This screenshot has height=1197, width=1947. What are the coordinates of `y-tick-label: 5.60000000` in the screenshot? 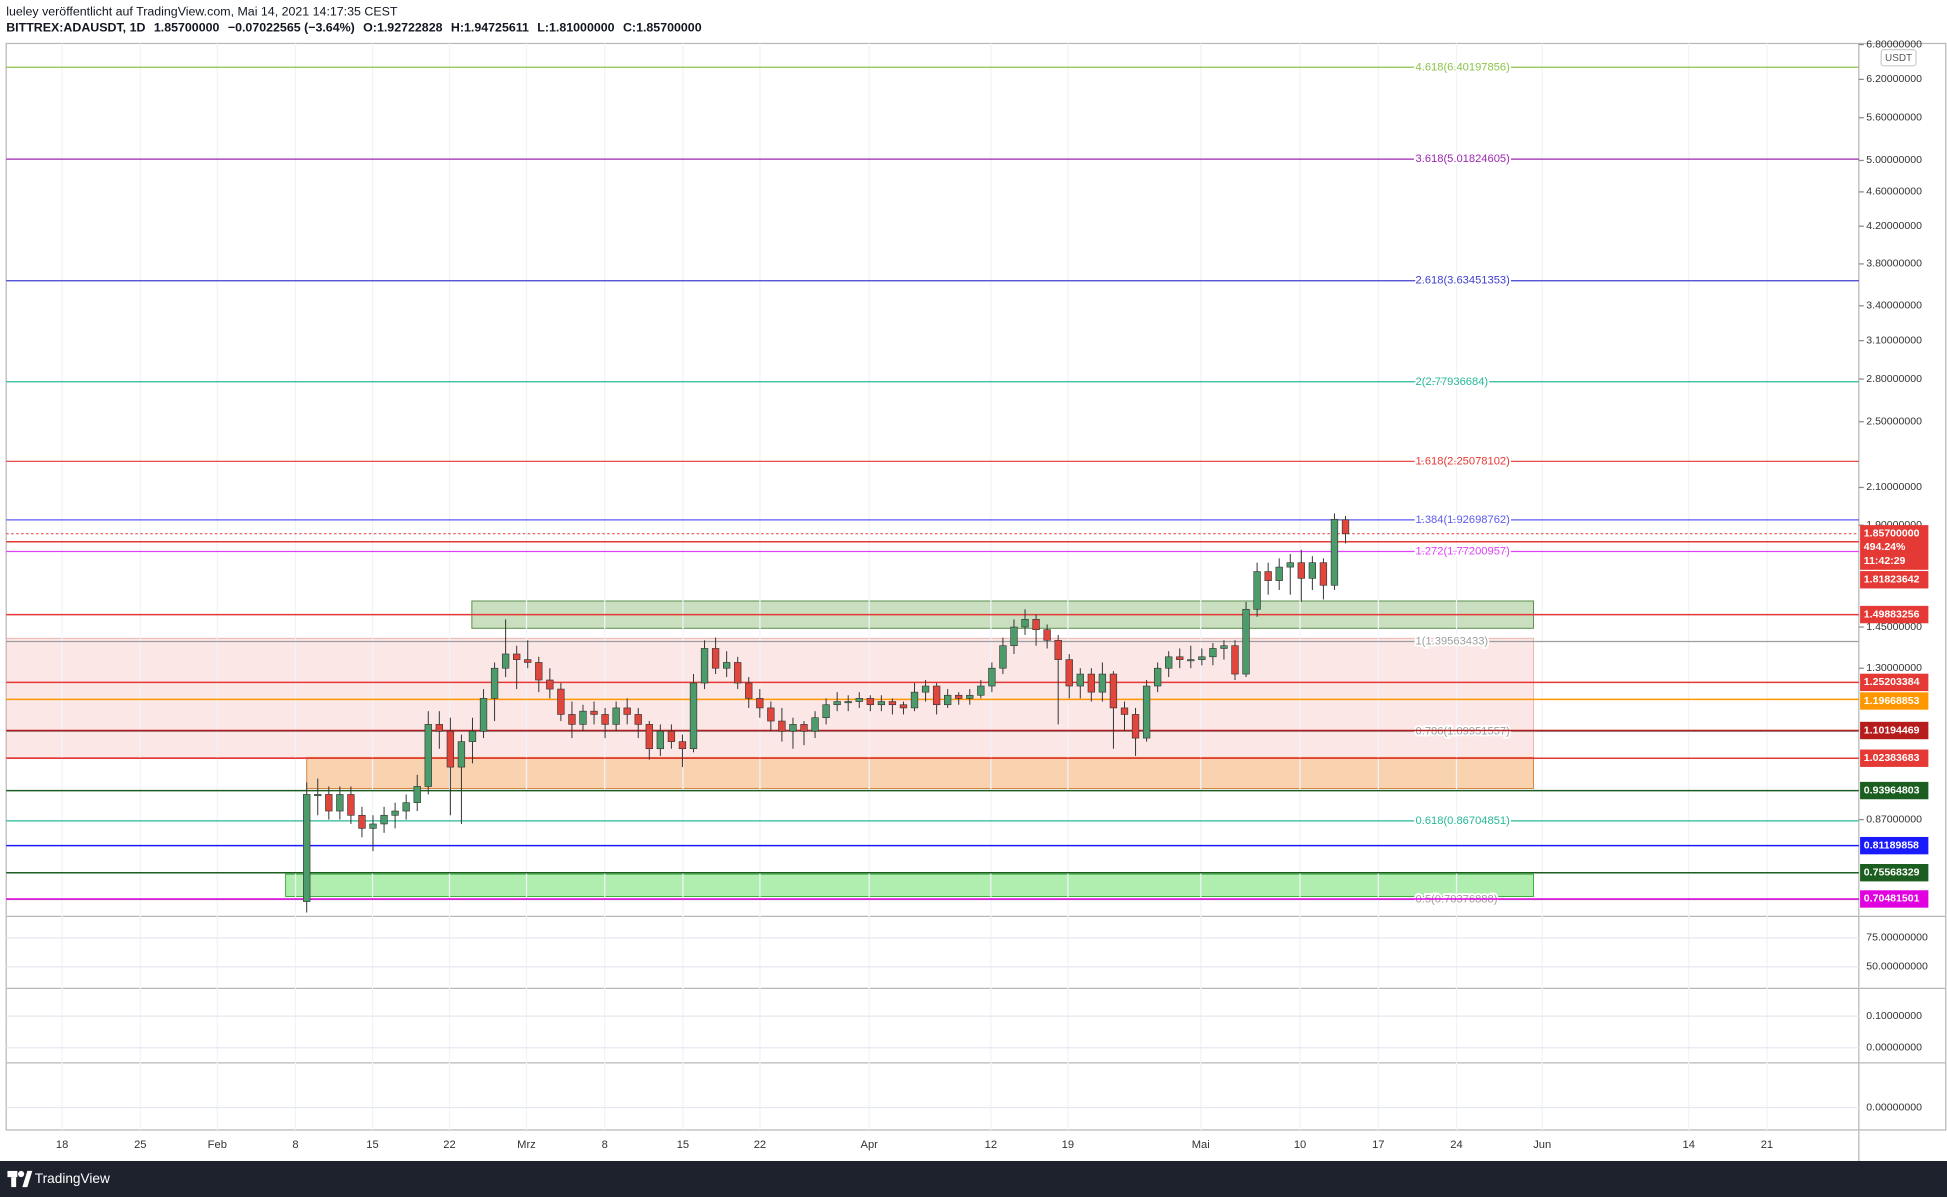 It's located at (1894, 118).